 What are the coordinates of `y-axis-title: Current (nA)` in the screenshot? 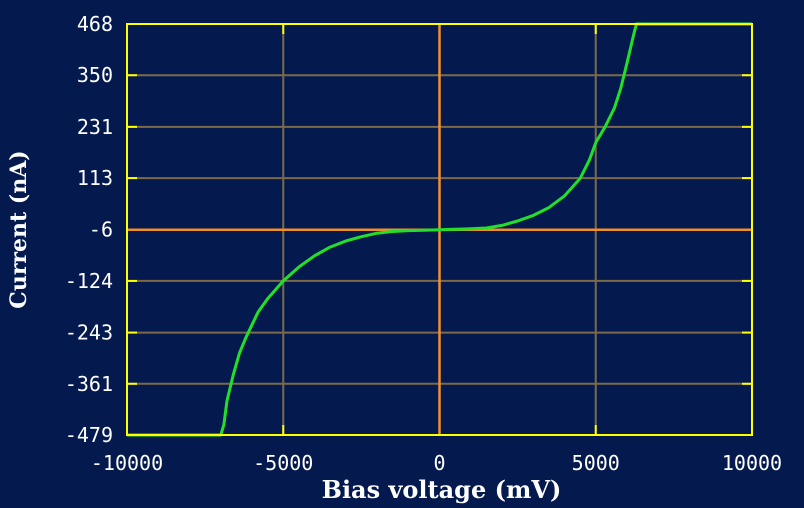 It's located at (19, 229).